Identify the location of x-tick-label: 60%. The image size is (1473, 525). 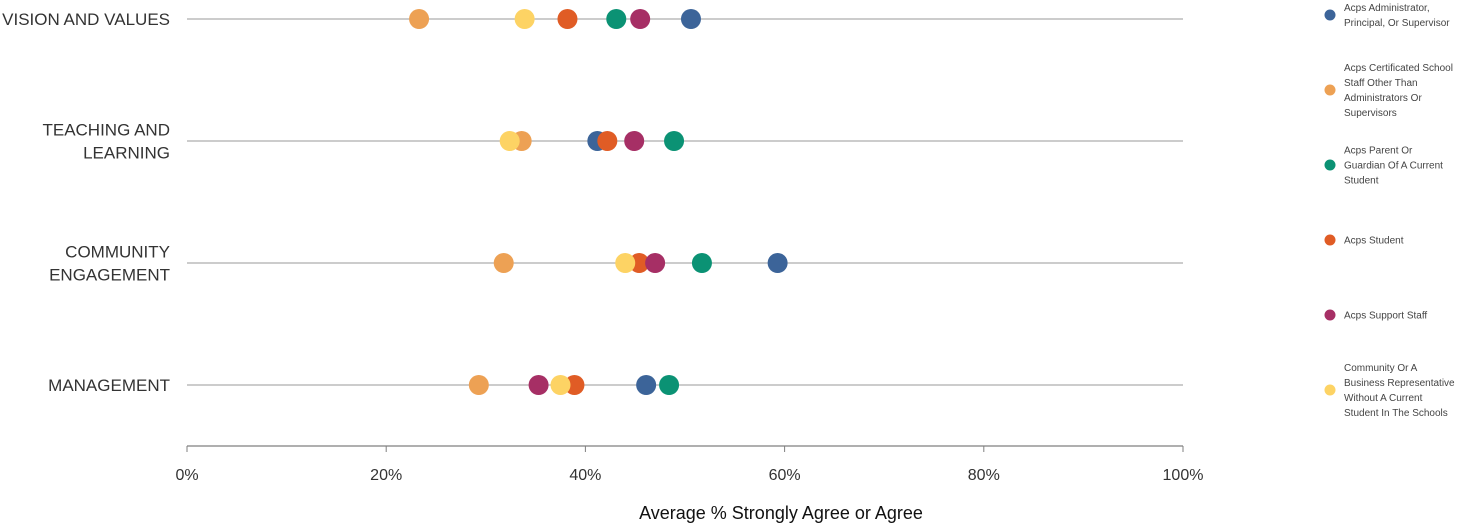
(785, 475).